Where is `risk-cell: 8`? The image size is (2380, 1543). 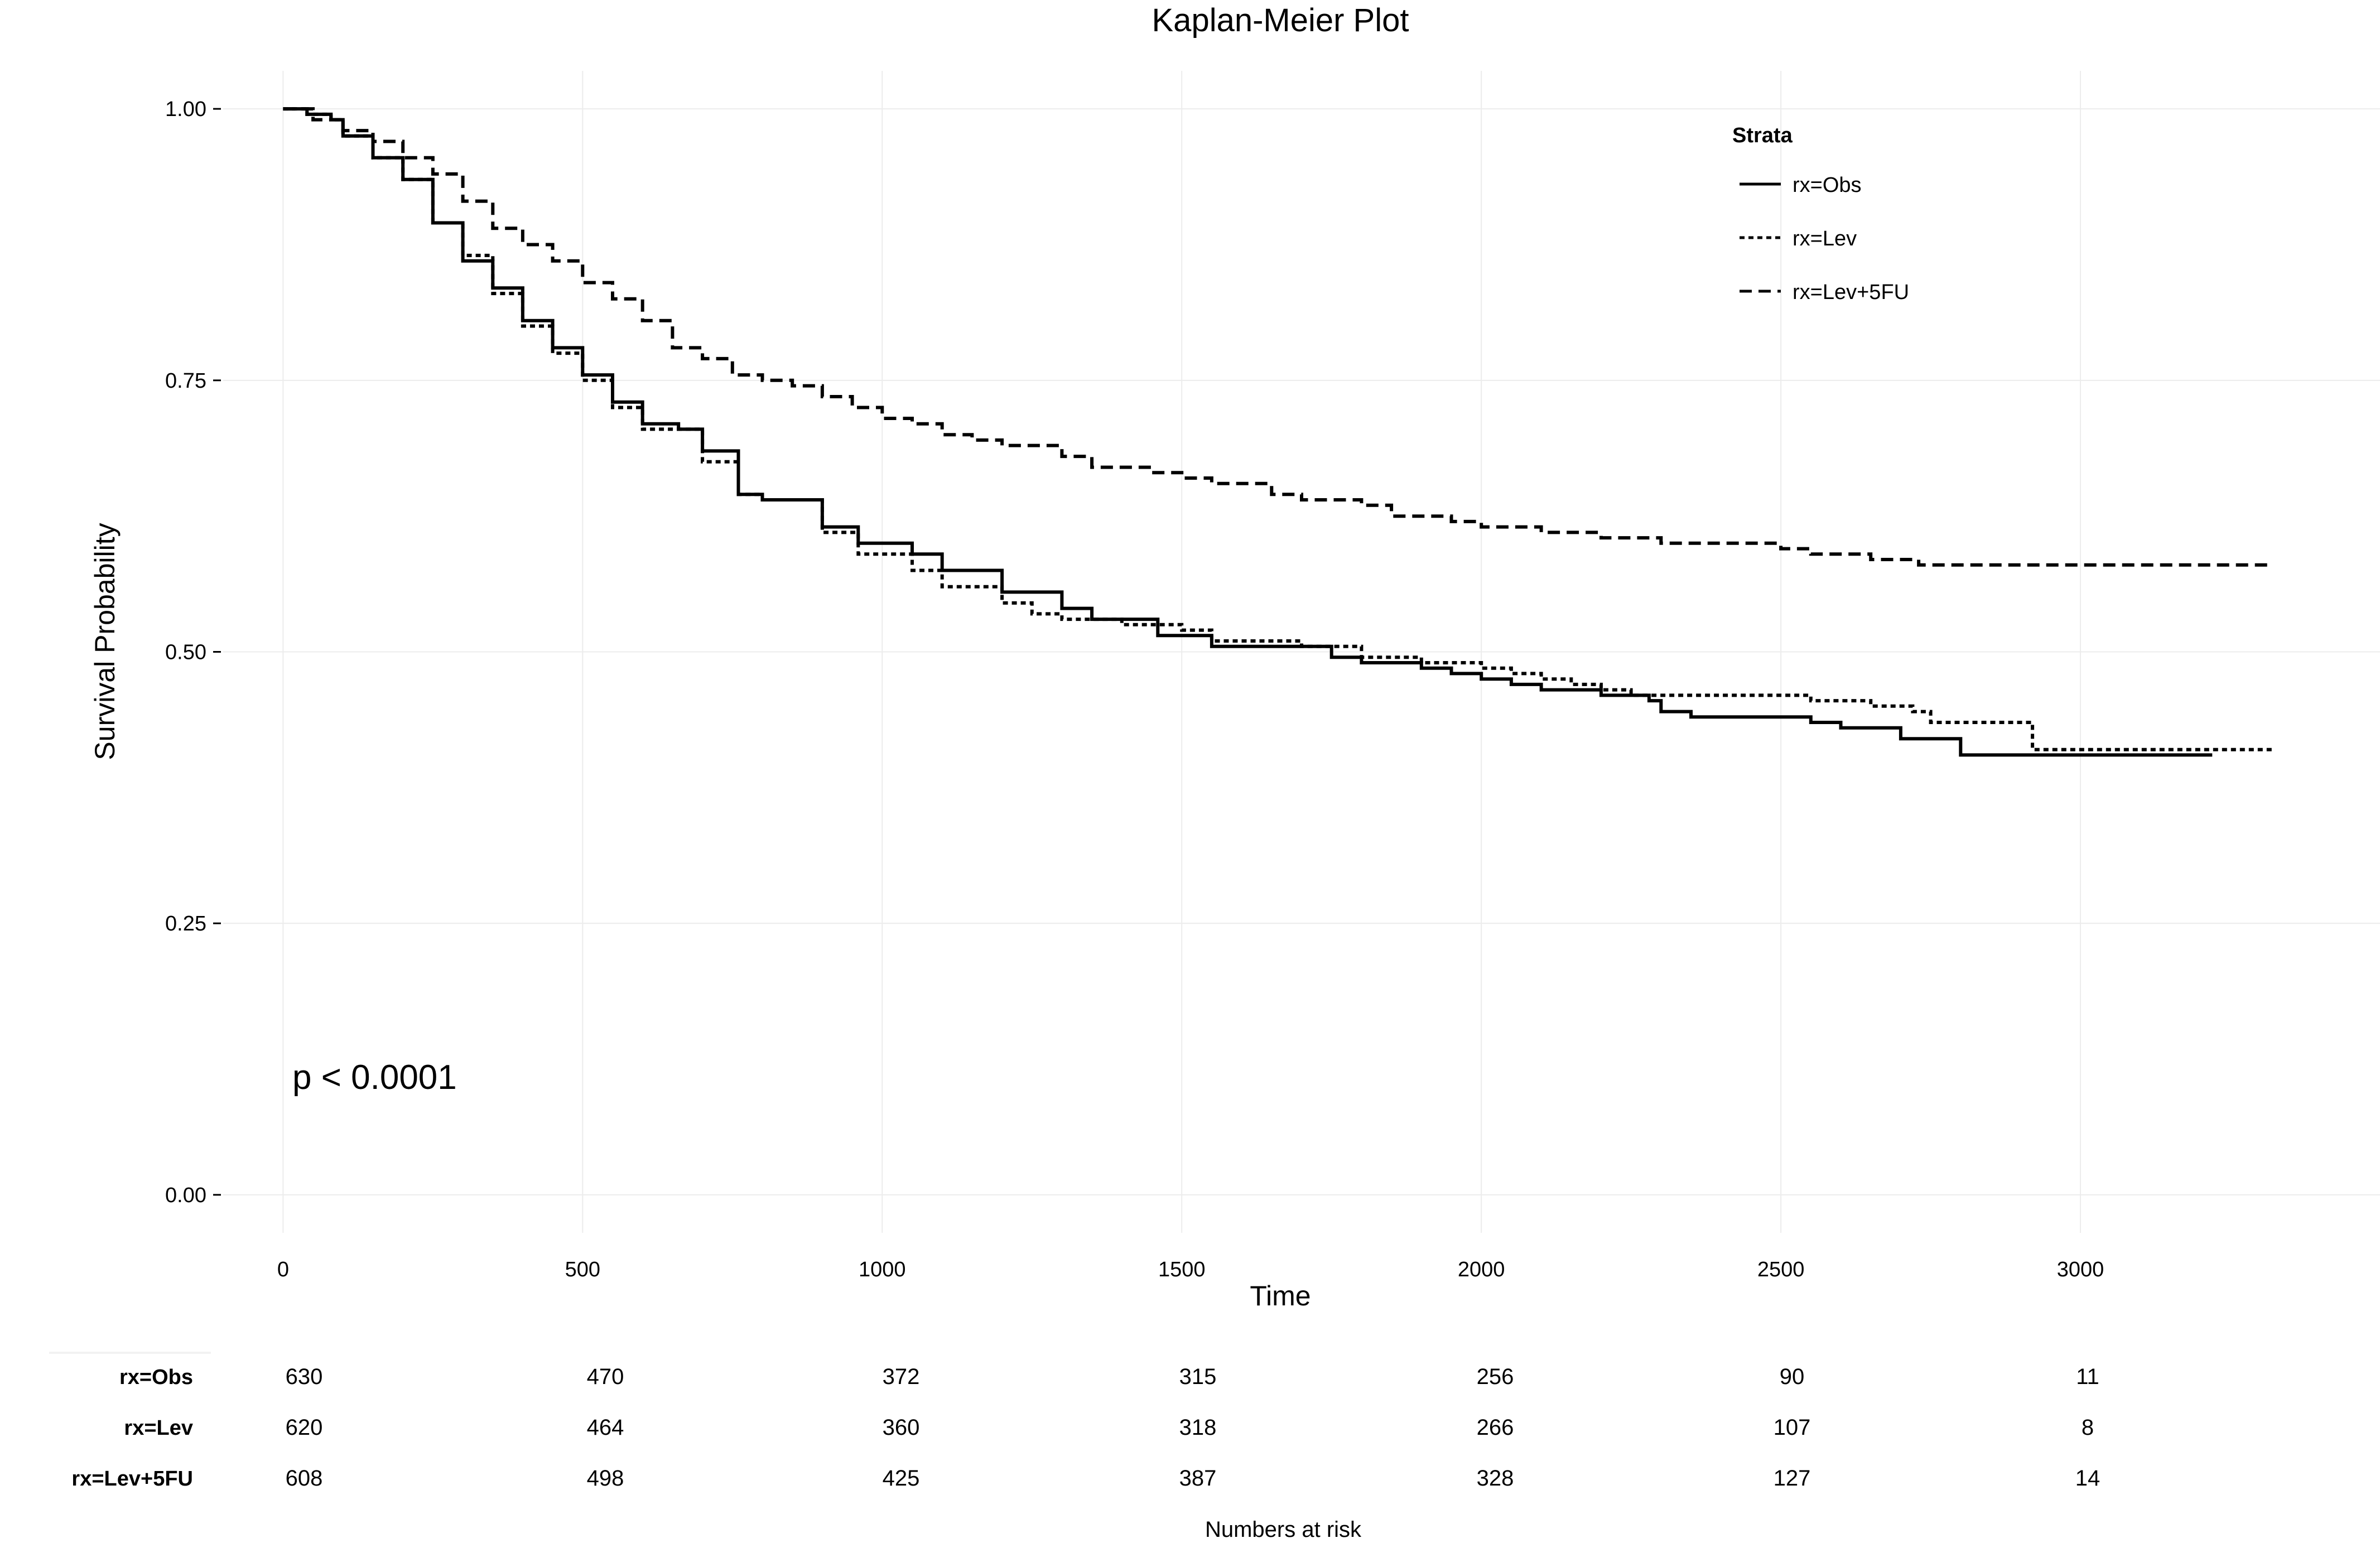
risk-cell: 8 is located at coordinates (2087, 1428).